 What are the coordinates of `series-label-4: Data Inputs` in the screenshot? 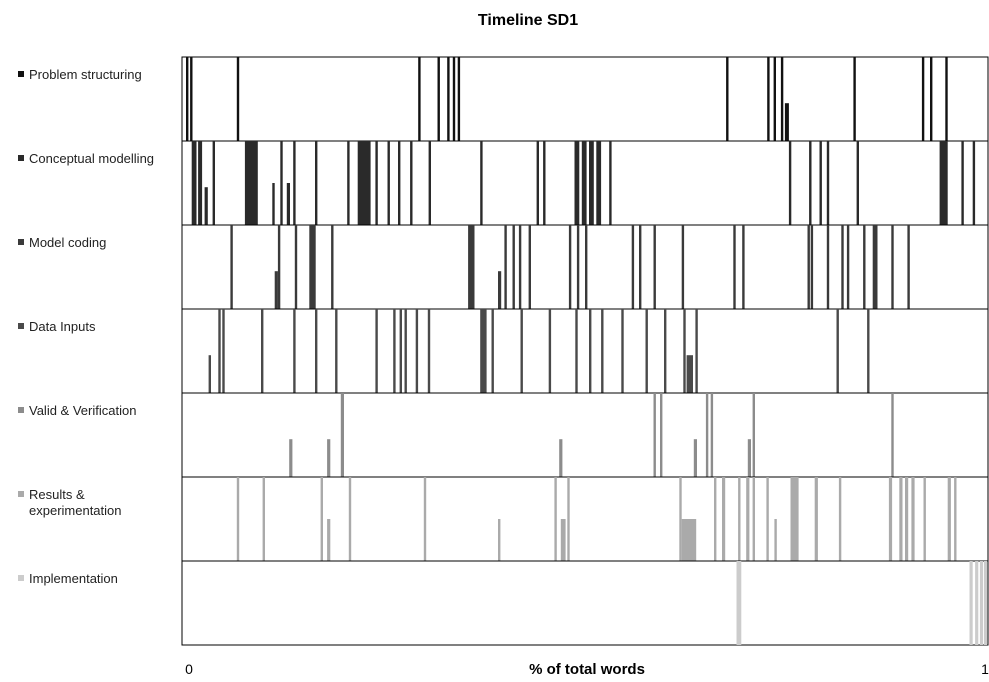 It's located at (62, 326).